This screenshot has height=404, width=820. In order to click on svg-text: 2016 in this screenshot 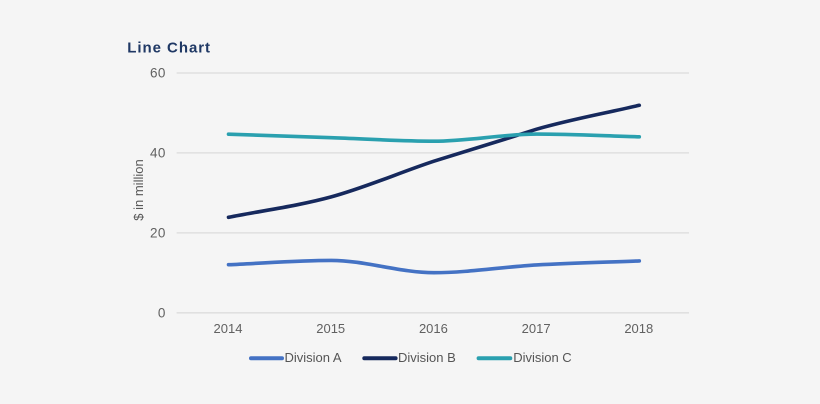, I will do `click(433, 328)`.